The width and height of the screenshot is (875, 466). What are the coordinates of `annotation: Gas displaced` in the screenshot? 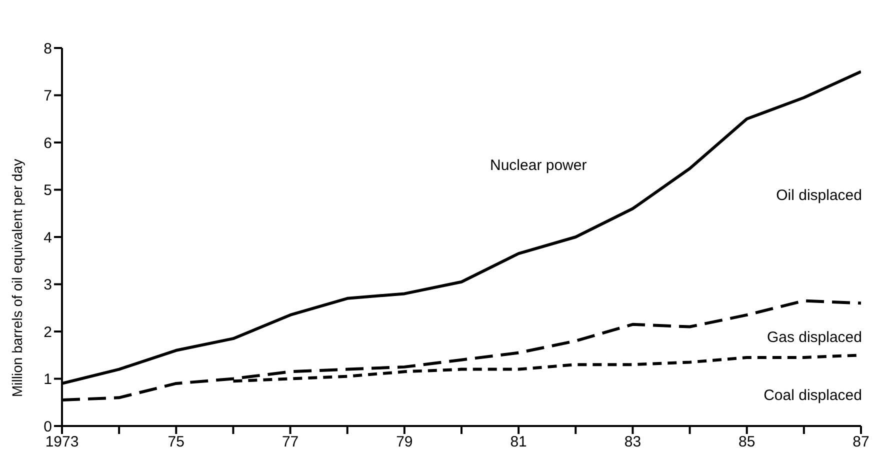 It's located at (814, 337).